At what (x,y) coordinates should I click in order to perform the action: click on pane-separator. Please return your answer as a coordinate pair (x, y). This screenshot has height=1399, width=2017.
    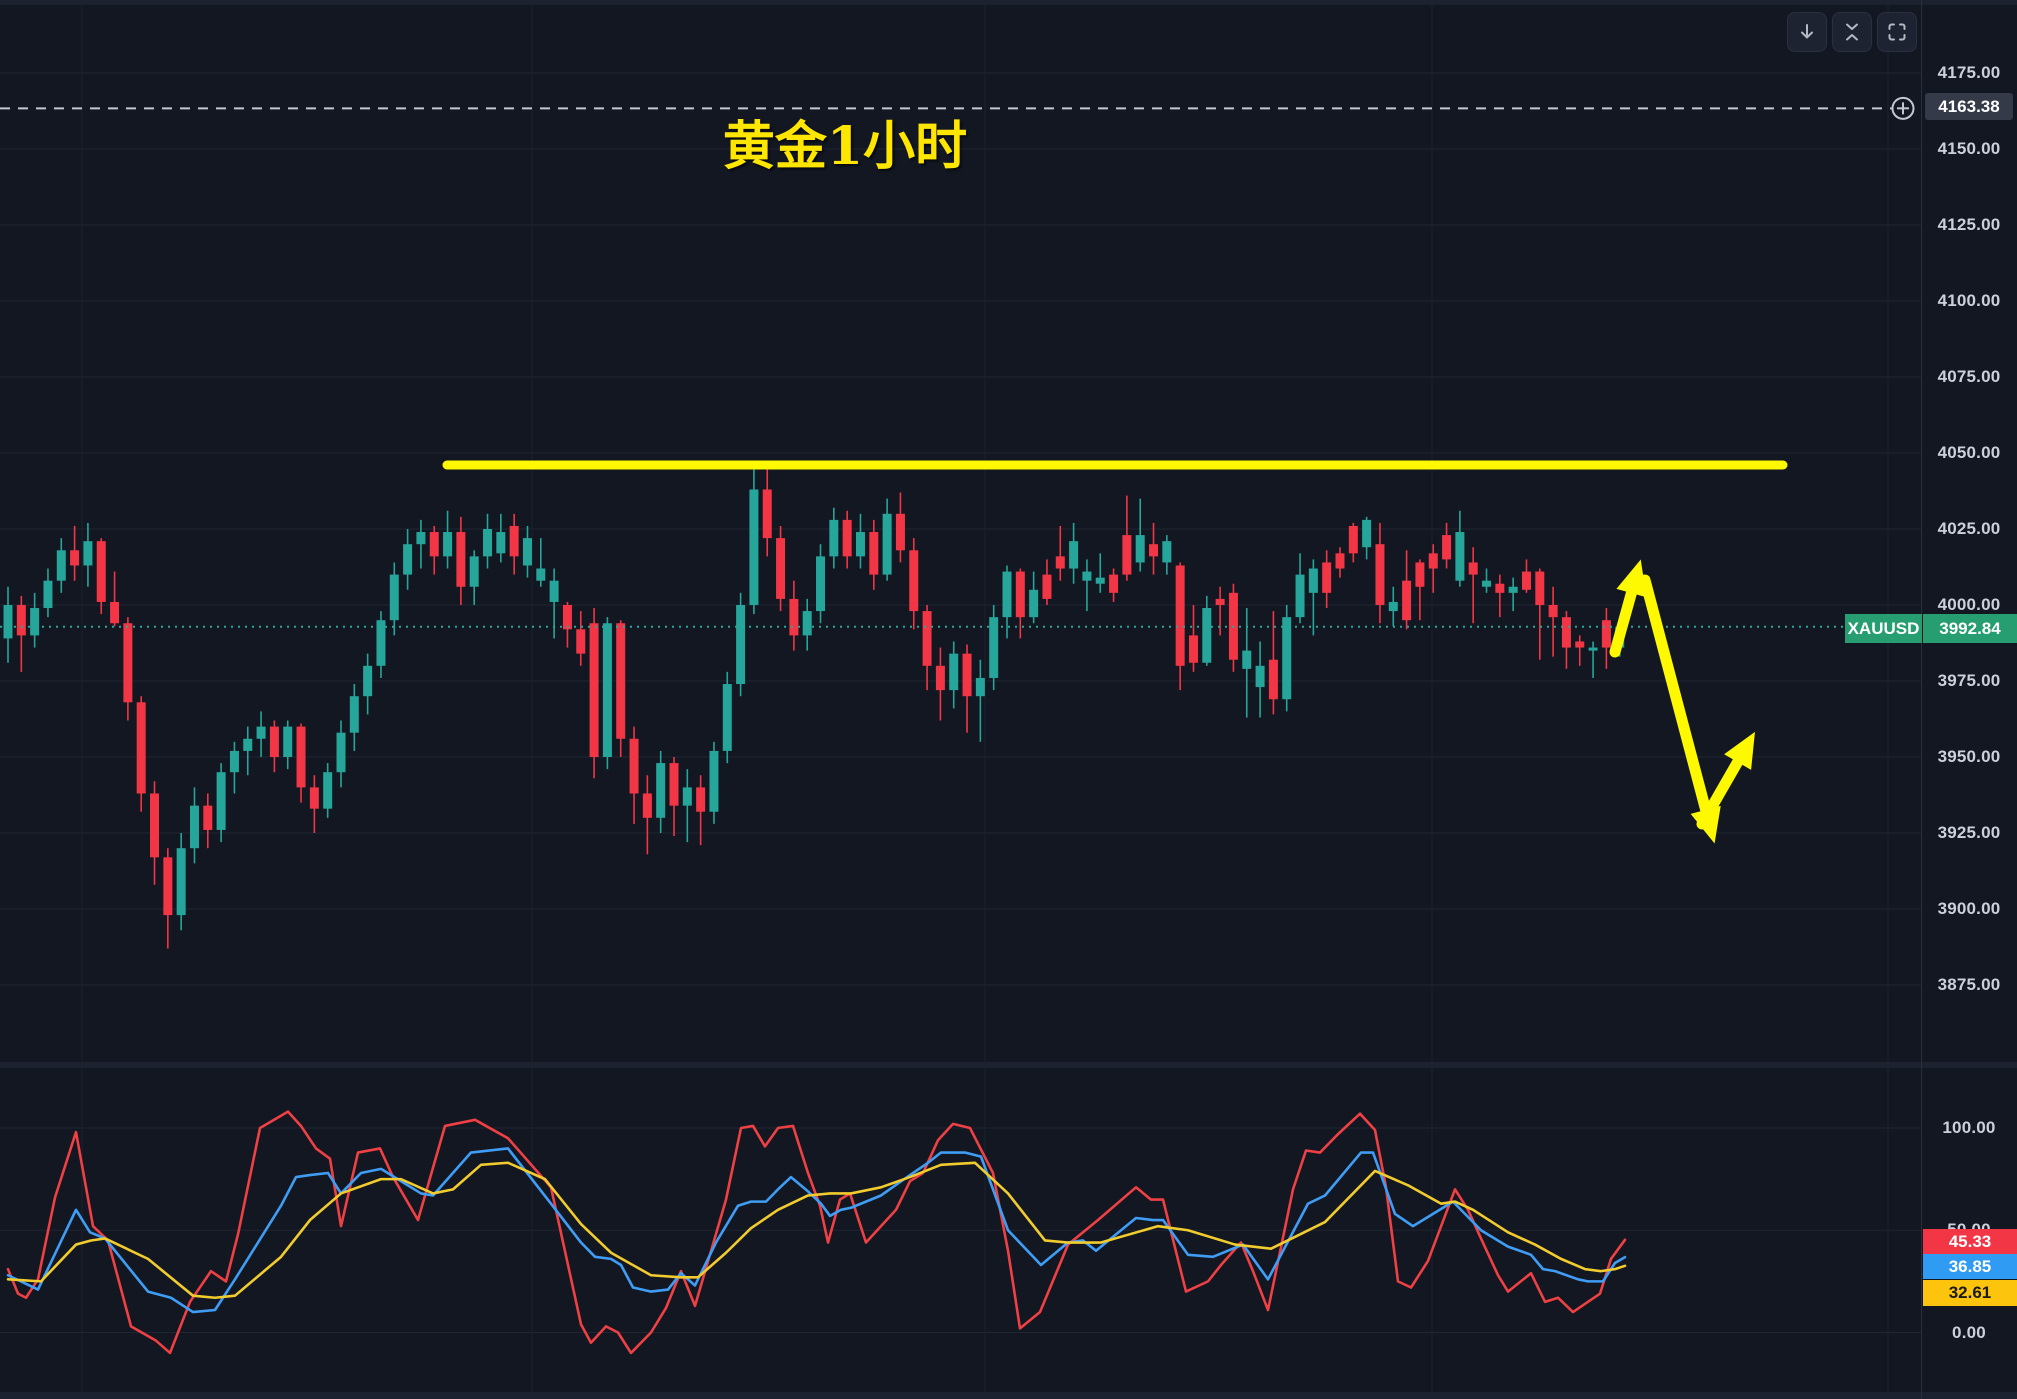
    Looking at the image, I should click on (1008, 1065).